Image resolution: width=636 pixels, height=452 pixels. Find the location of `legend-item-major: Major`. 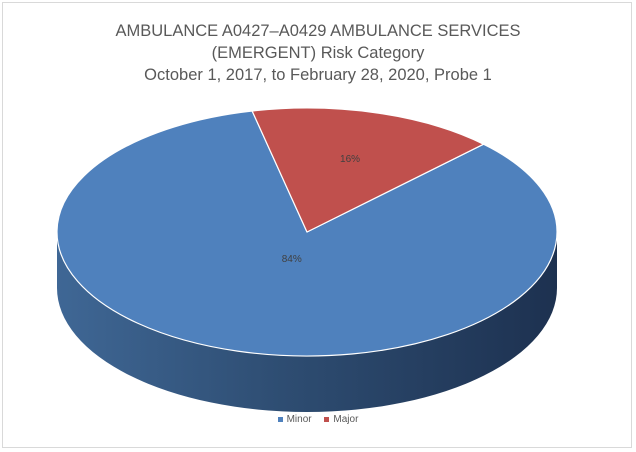

legend-item-major: Major is located at coordinates (341, 419).